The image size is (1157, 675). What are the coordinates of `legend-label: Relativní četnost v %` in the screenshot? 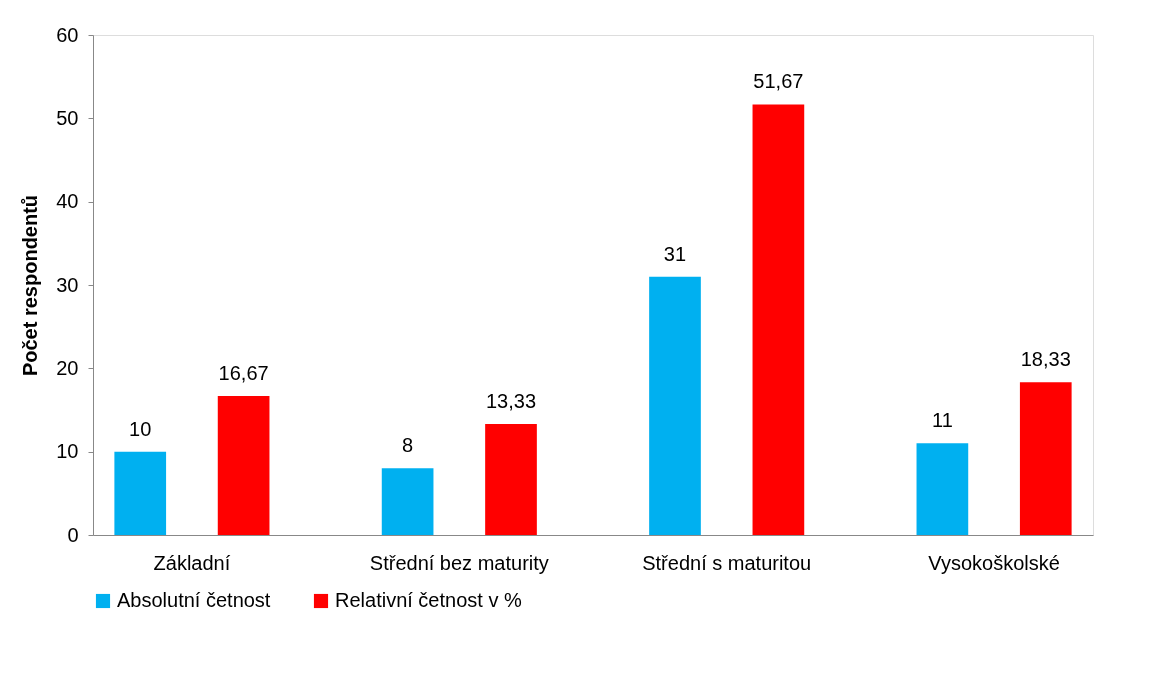 It's located at (428, 600).